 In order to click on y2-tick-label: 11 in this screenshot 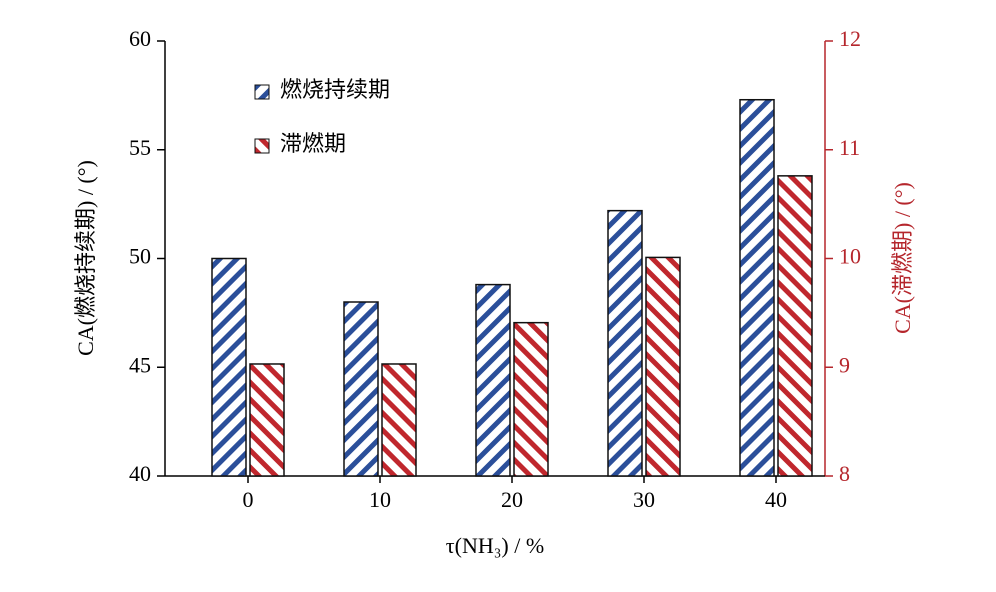, I will do `click(849, 147)`.